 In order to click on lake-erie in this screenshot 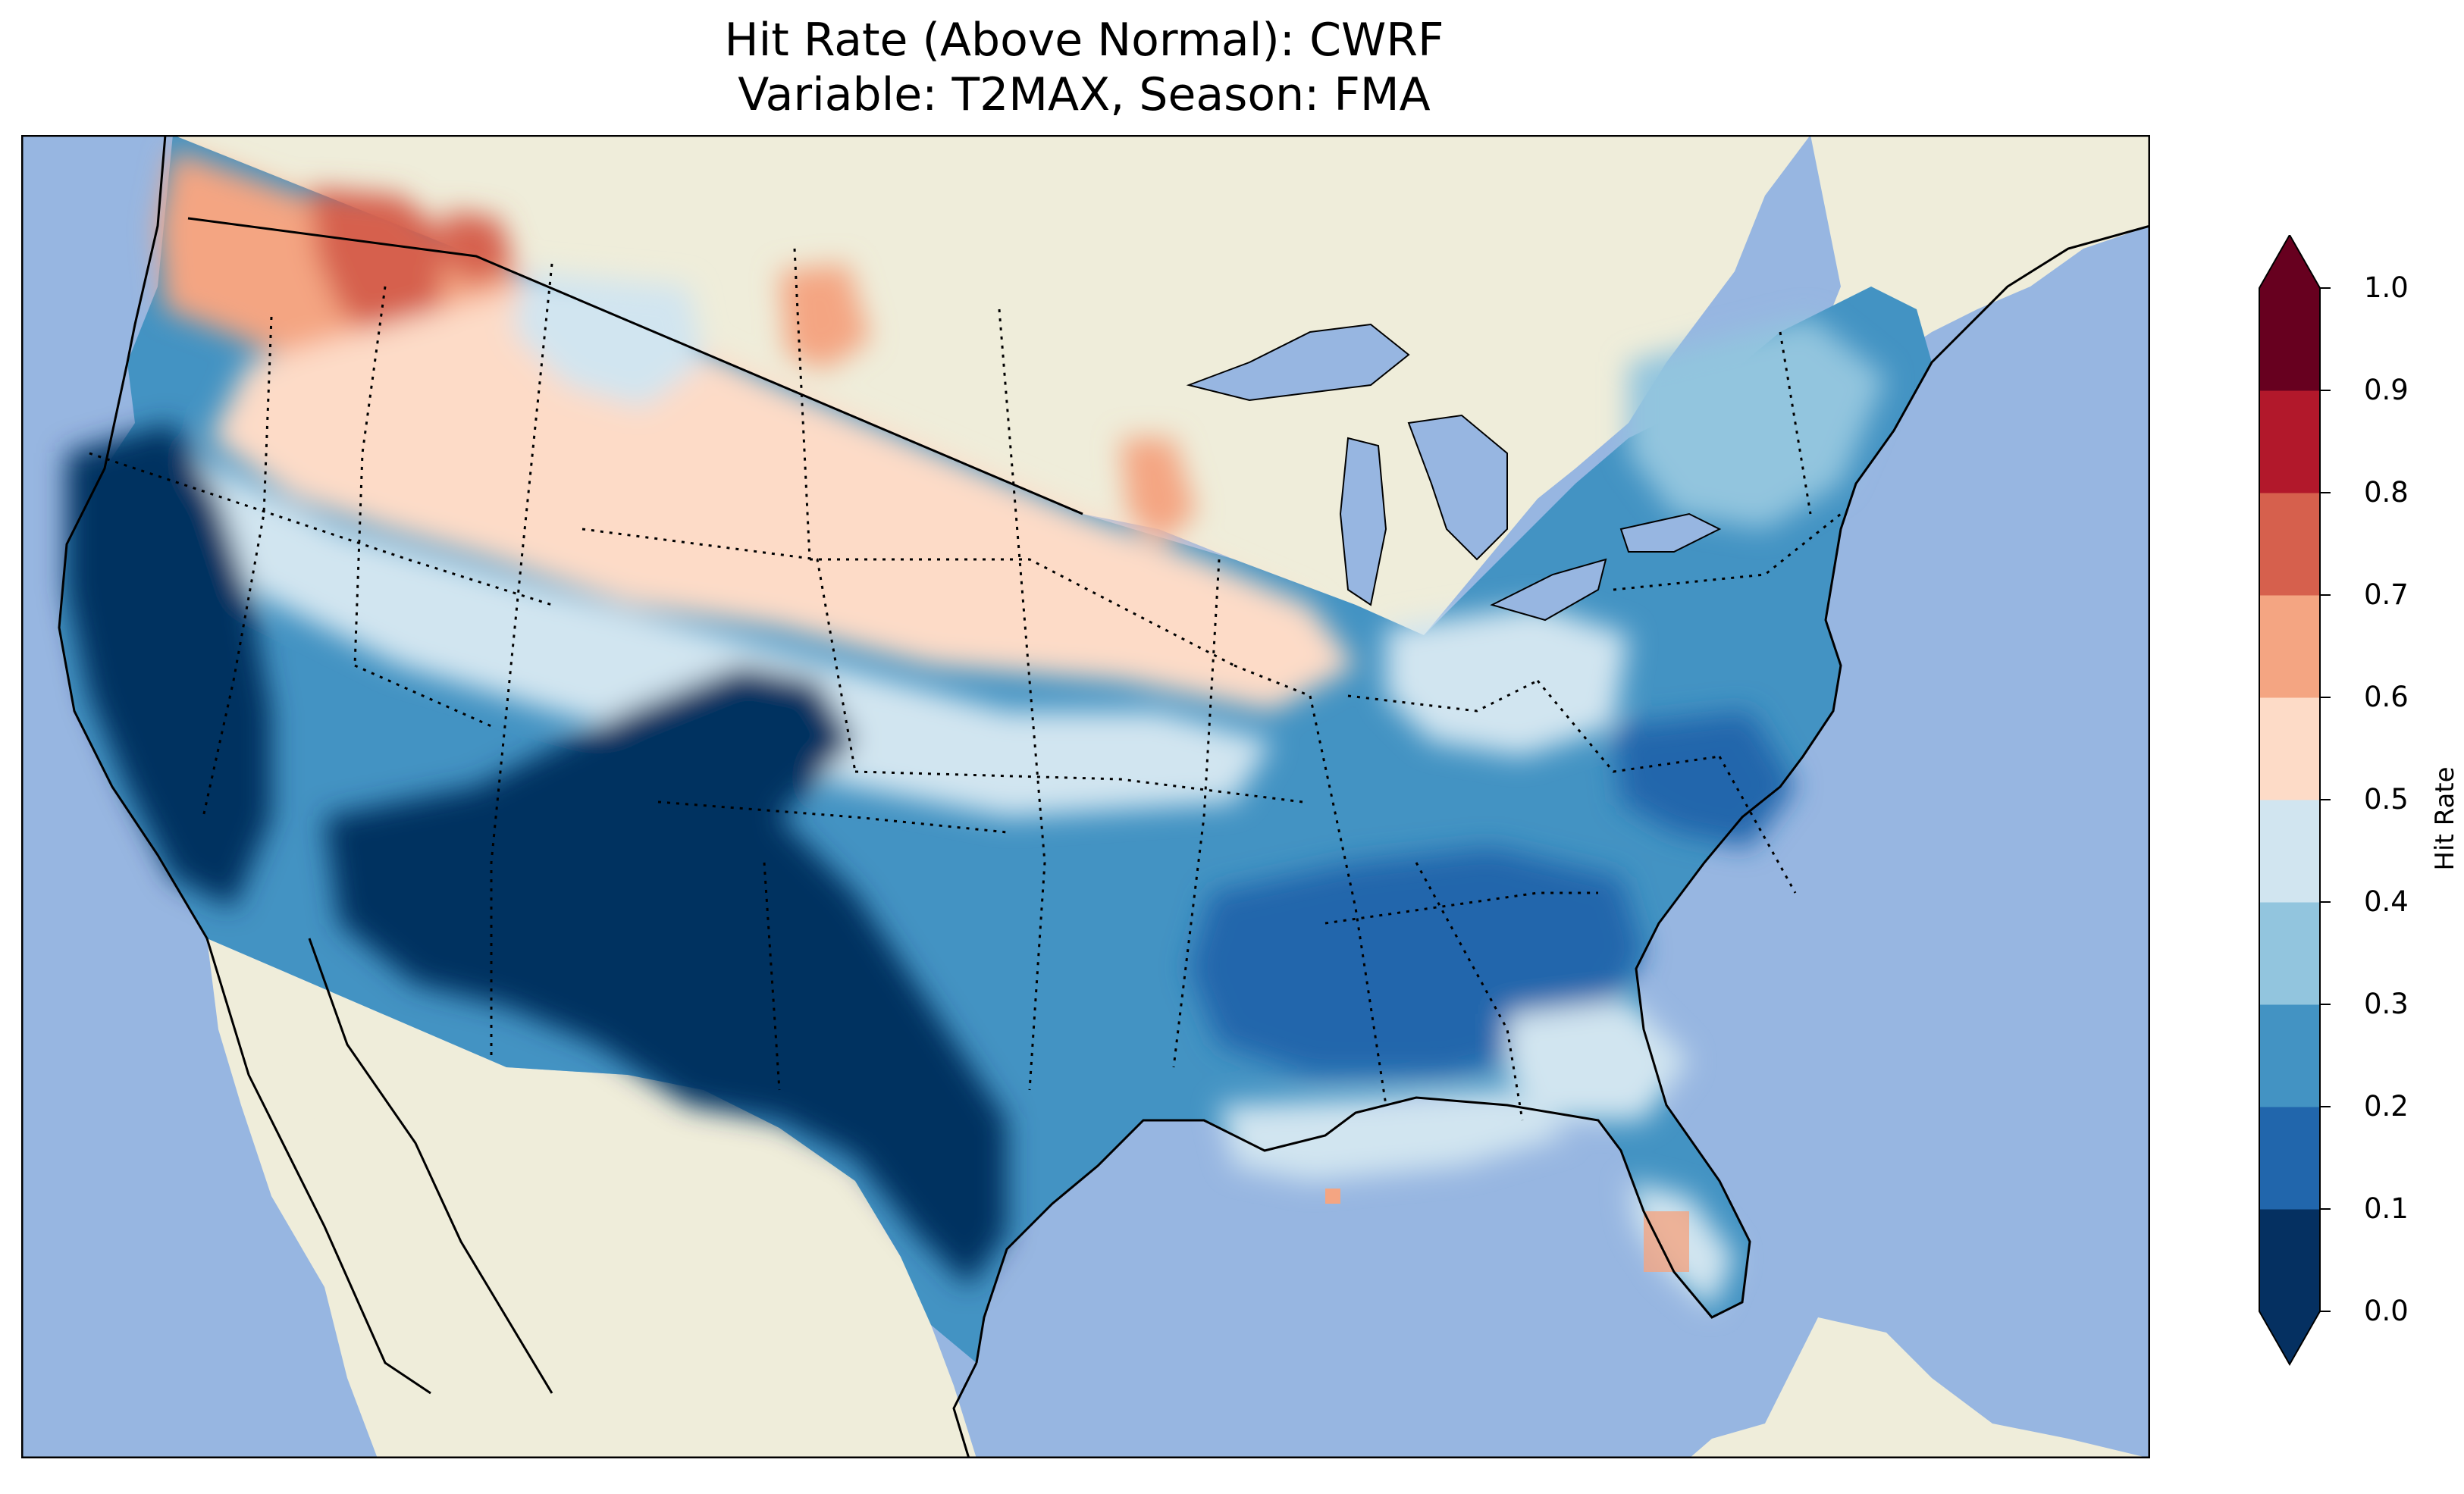, I will do `click(1548, 590)`.